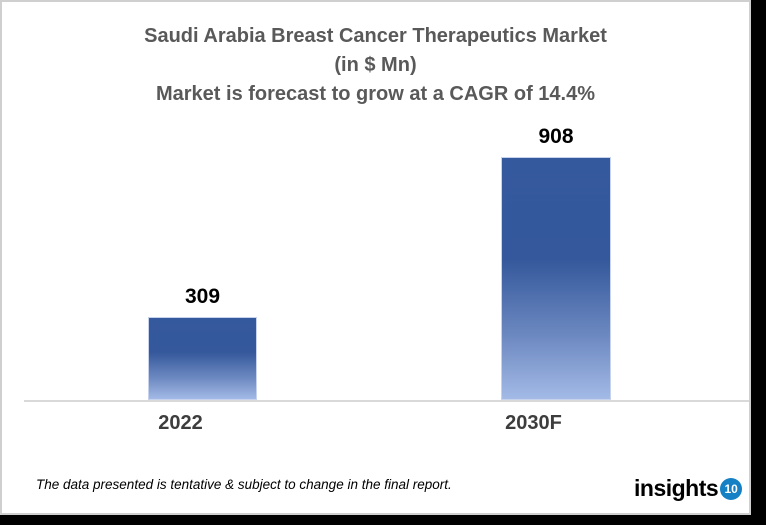 This screenshot has height=525, width=766. I want to click on bar-group-2030f: 908, so click(556, 263).